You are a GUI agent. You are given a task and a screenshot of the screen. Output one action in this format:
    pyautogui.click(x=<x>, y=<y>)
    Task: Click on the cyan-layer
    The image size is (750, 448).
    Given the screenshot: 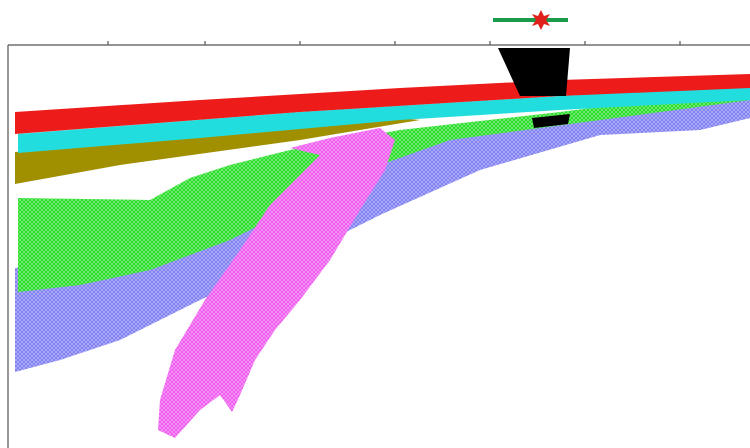 What is the action you would take?
    pyautogui.click(x=384, y=119)
    